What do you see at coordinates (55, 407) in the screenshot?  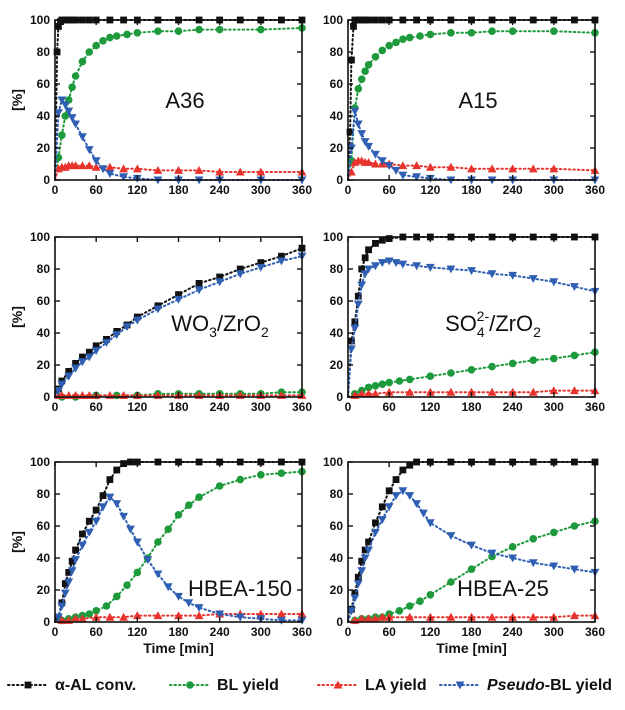 I see `x-tick-label: 0` at bounding box center [55, 407].